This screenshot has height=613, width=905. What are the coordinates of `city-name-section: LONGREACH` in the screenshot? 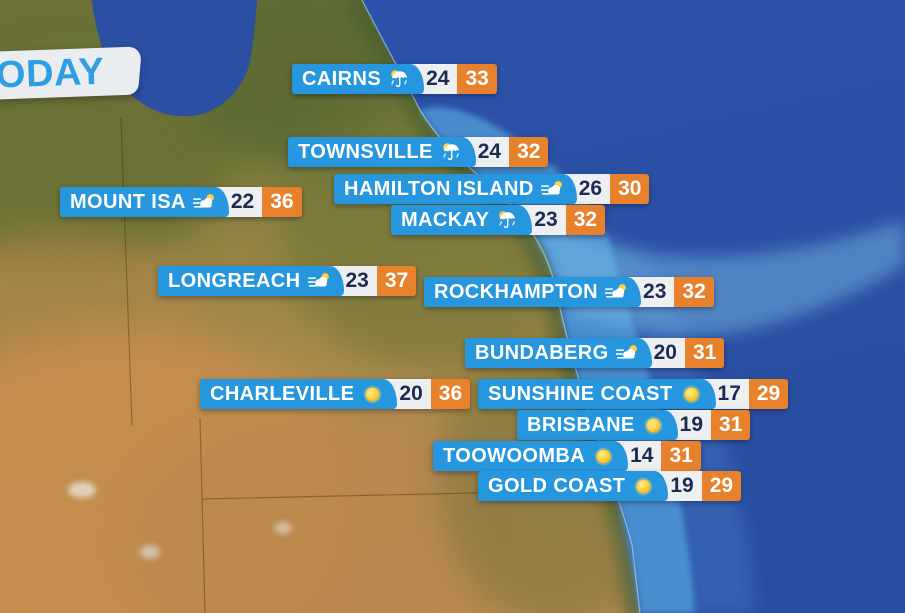 It's located at (251, 281).